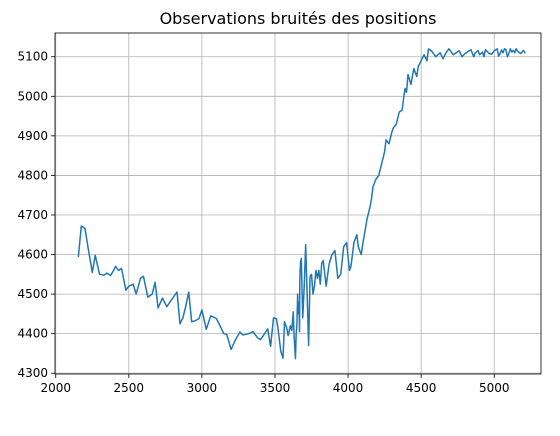 The image size is (560, 436). Describe the element at coordinates (32, 57) in the screenshot. I see `y-tick-label: 5100` at that location.